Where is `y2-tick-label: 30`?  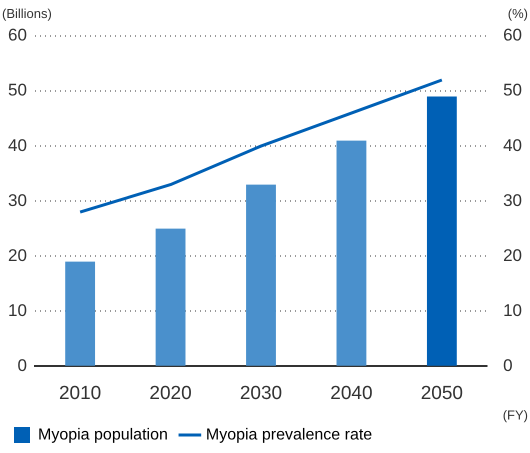
y2-tick-label: 30 is located at coordinates (512, 200).